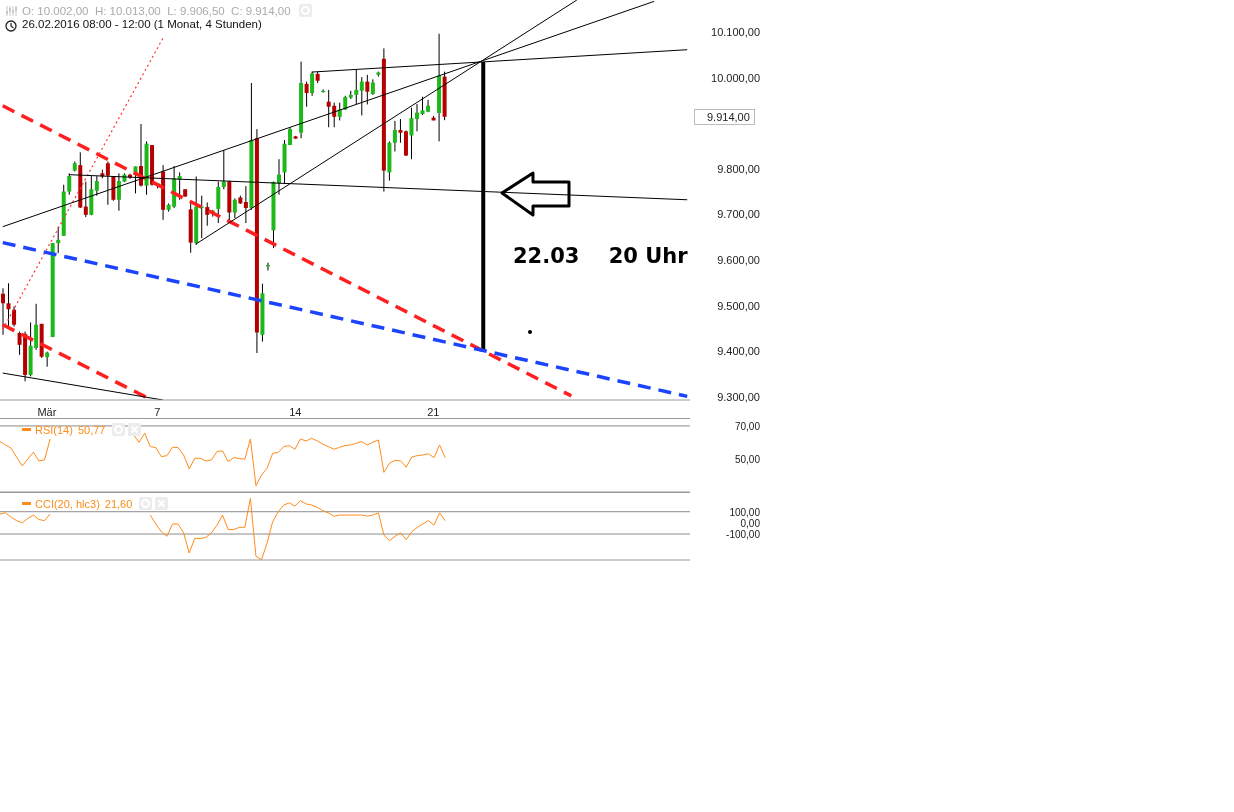  I want to click on annotation: 22.03 20 Uhr, so click(600, 256).